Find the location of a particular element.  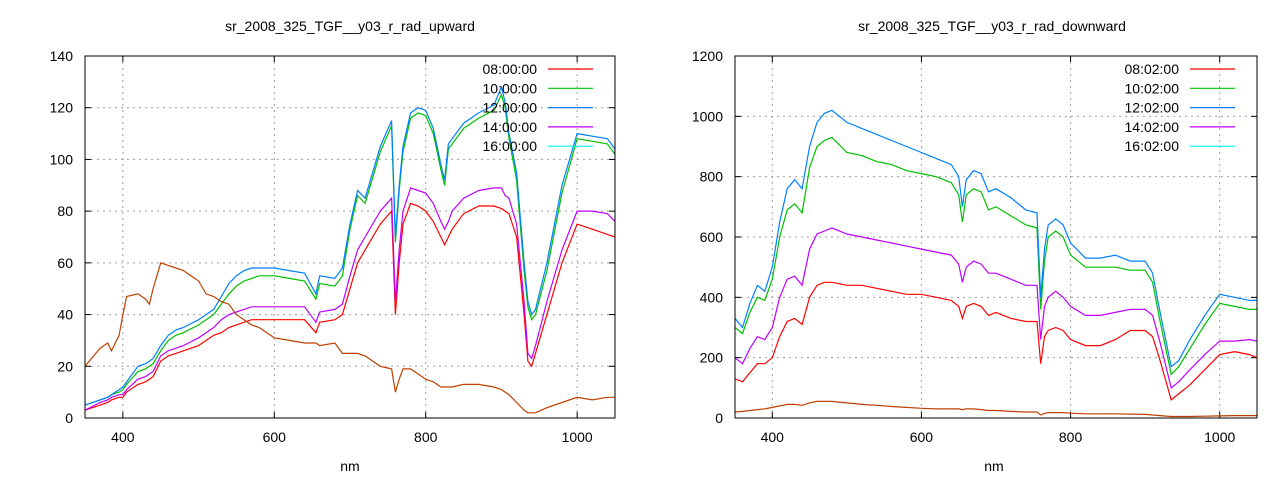

legend-label: 16:00:00 is located at coordinates (510, 146).